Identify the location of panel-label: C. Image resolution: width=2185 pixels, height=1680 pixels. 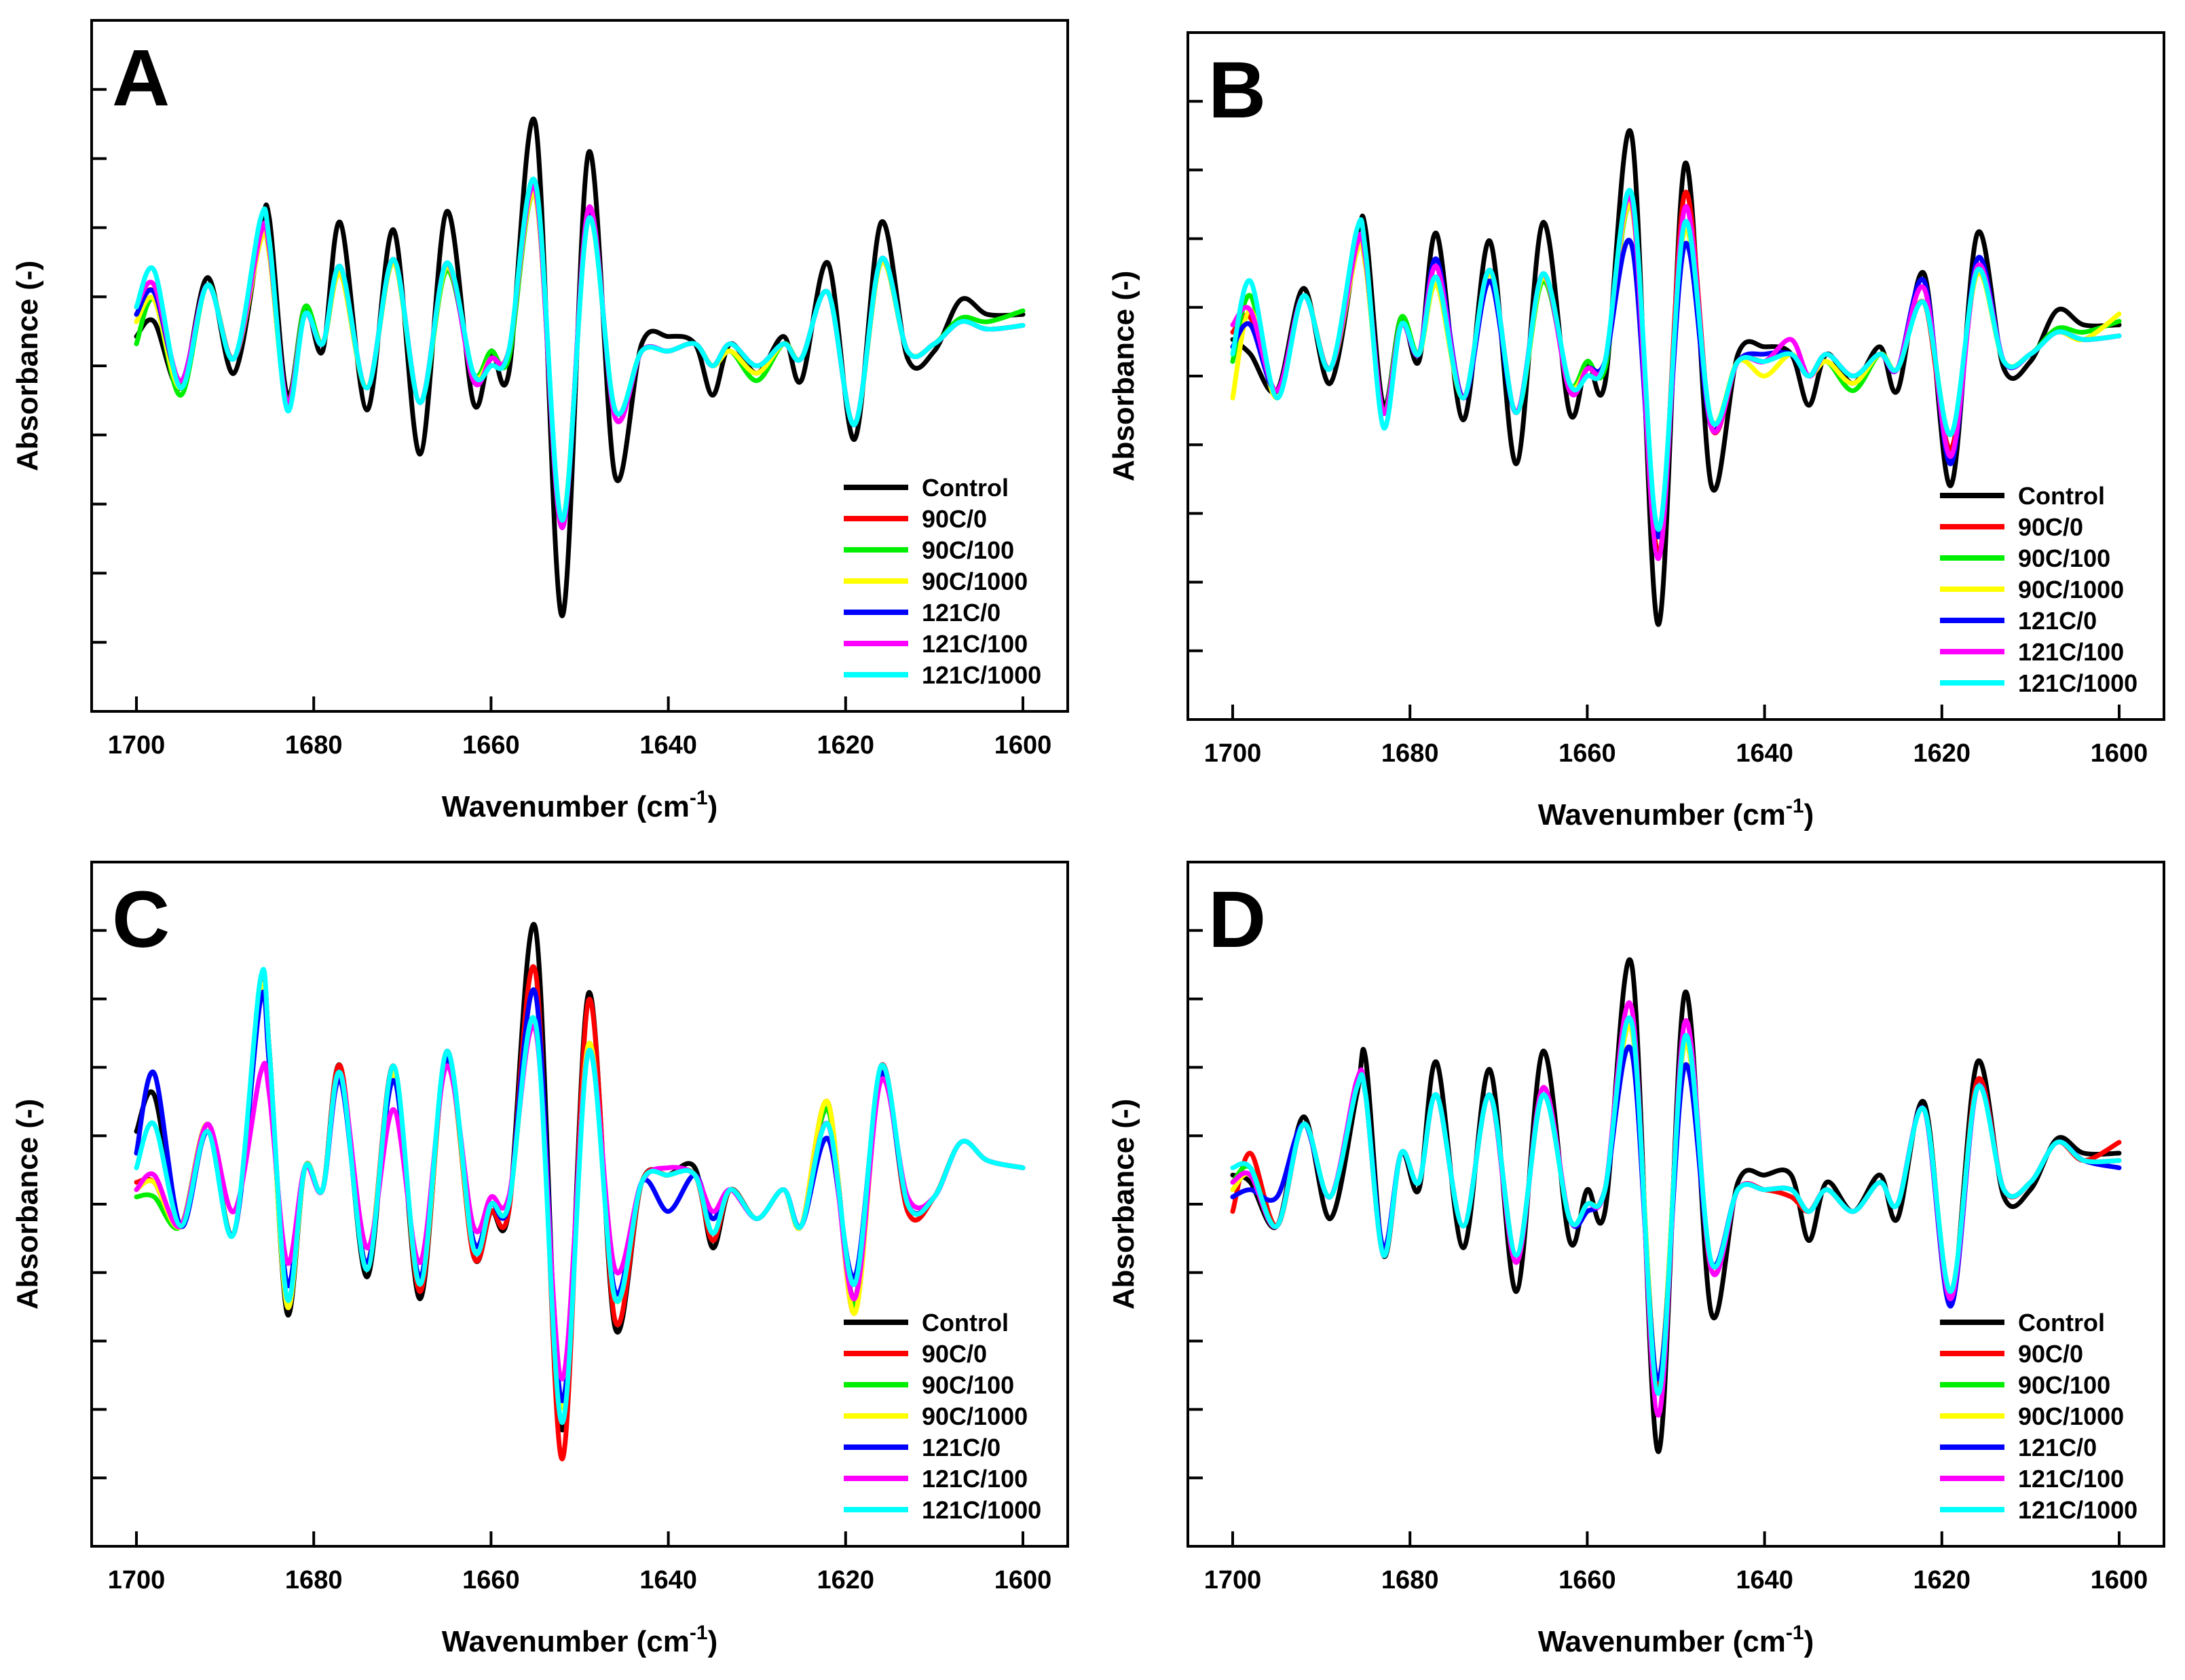
(141, 920).